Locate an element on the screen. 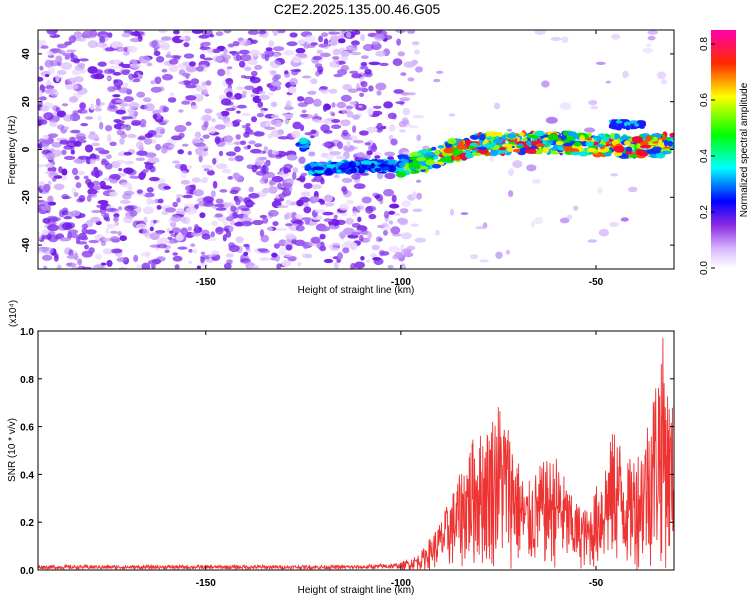 This screenshot has width=750, height=600. y-tick-label: 20 is located at coordinates (26, 102).